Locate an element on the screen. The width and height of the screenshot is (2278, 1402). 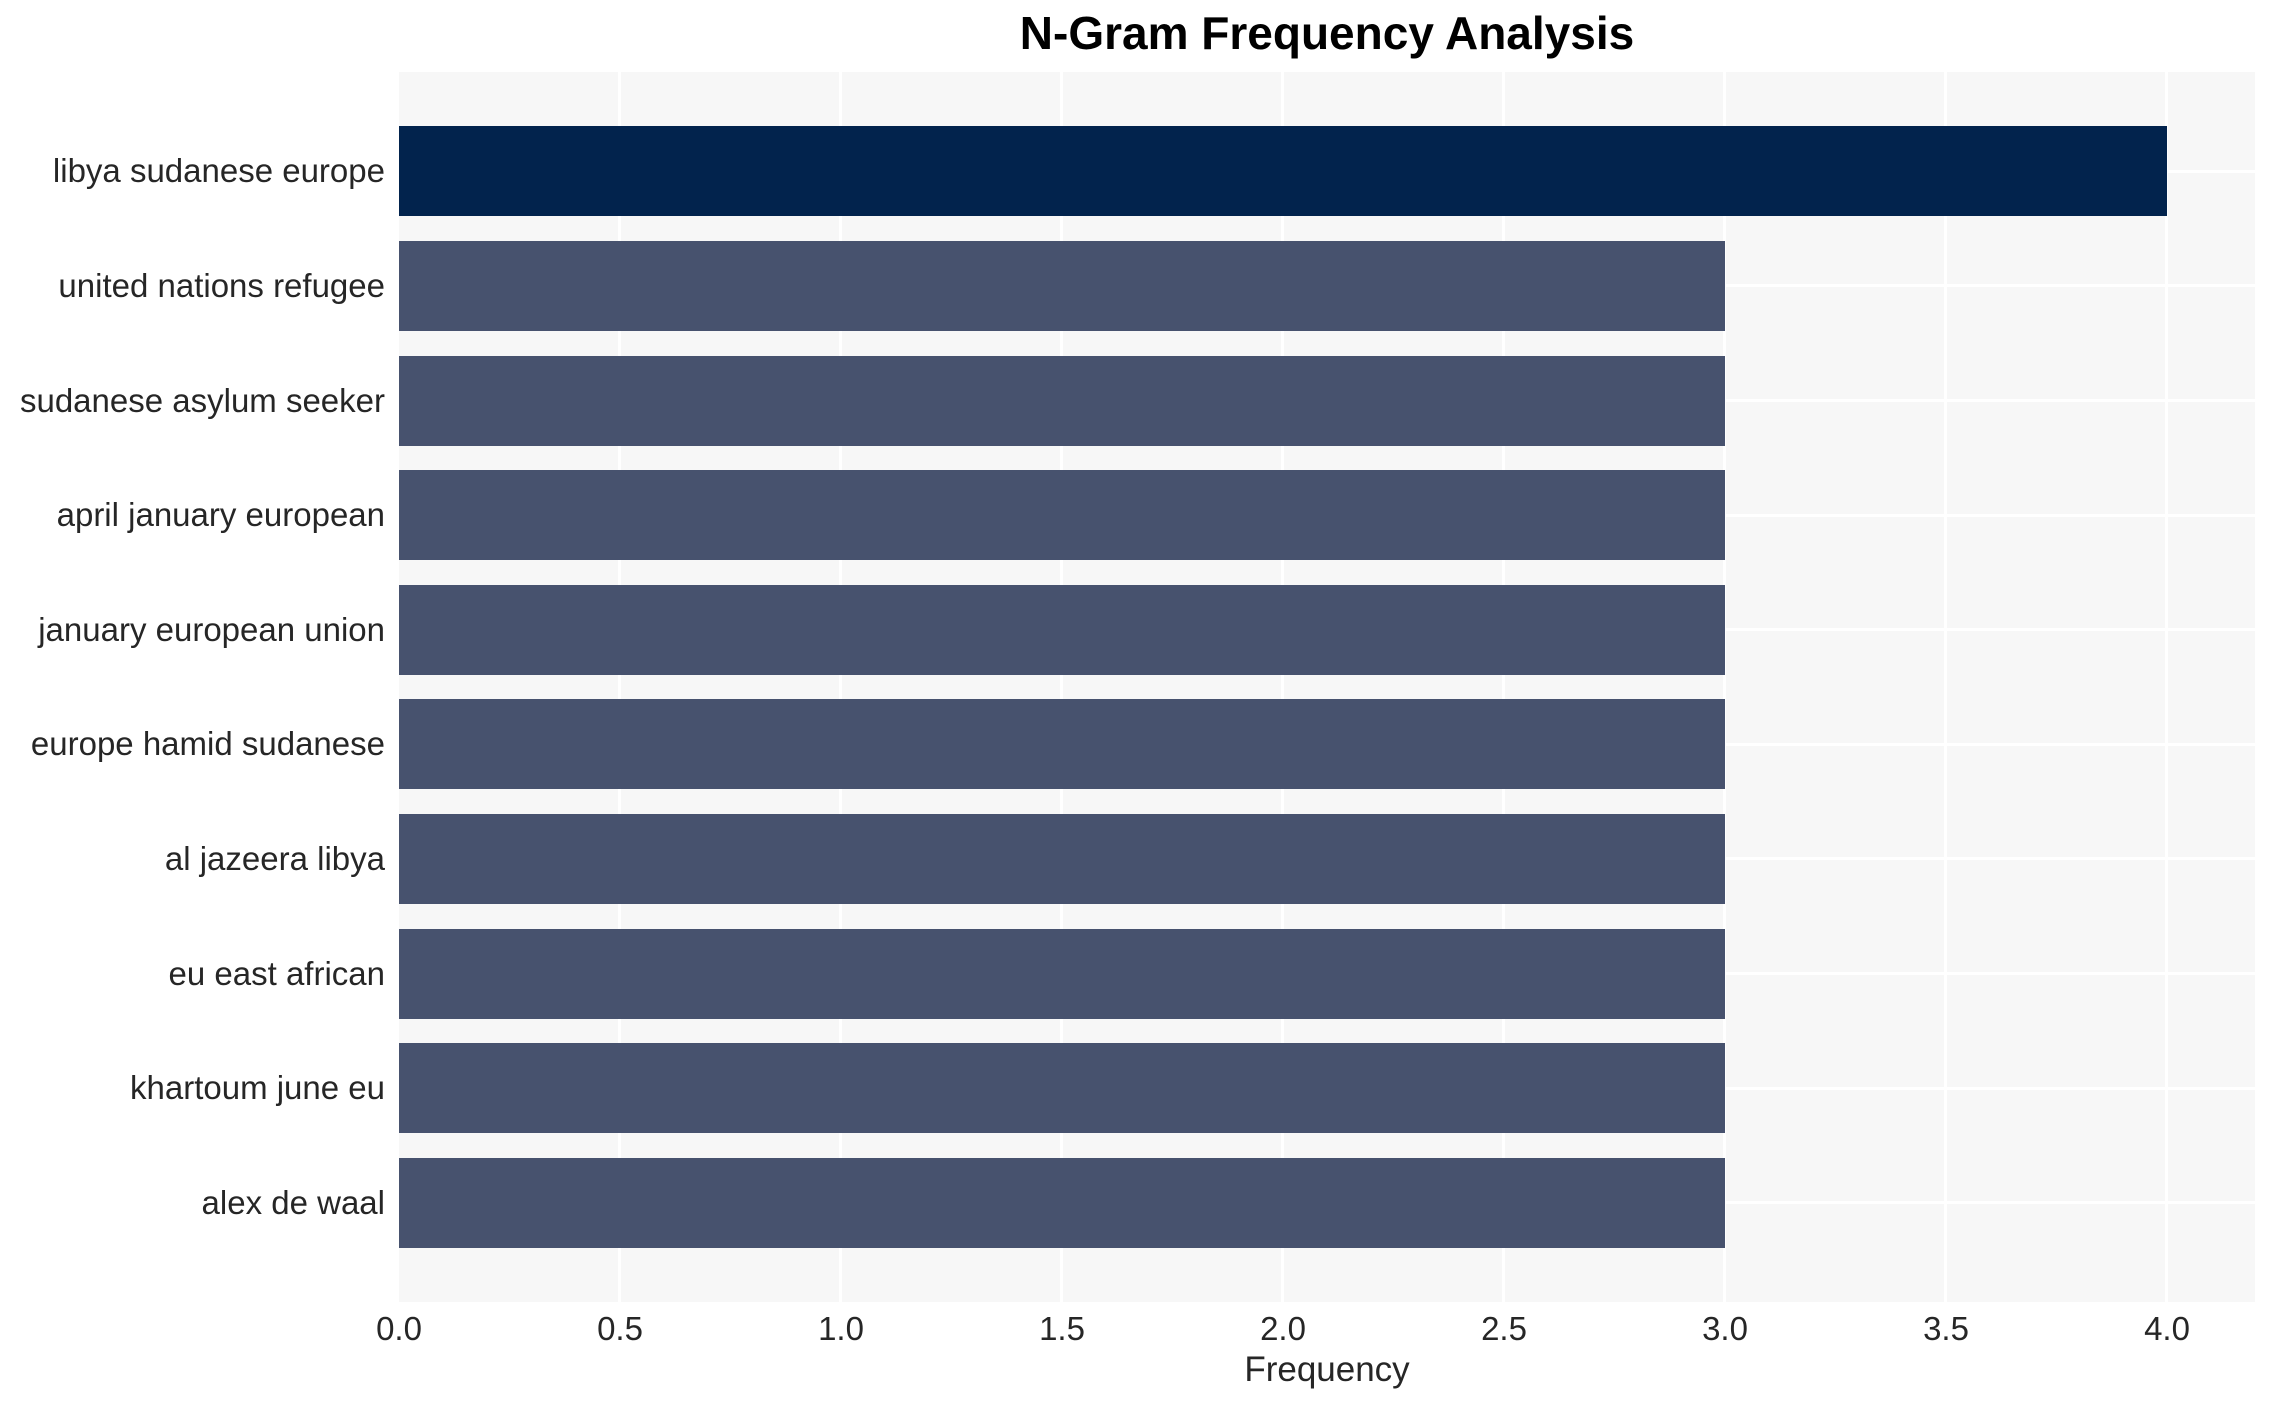
bar-khartoum-june-eu is located at coordinates (1062, 1088).